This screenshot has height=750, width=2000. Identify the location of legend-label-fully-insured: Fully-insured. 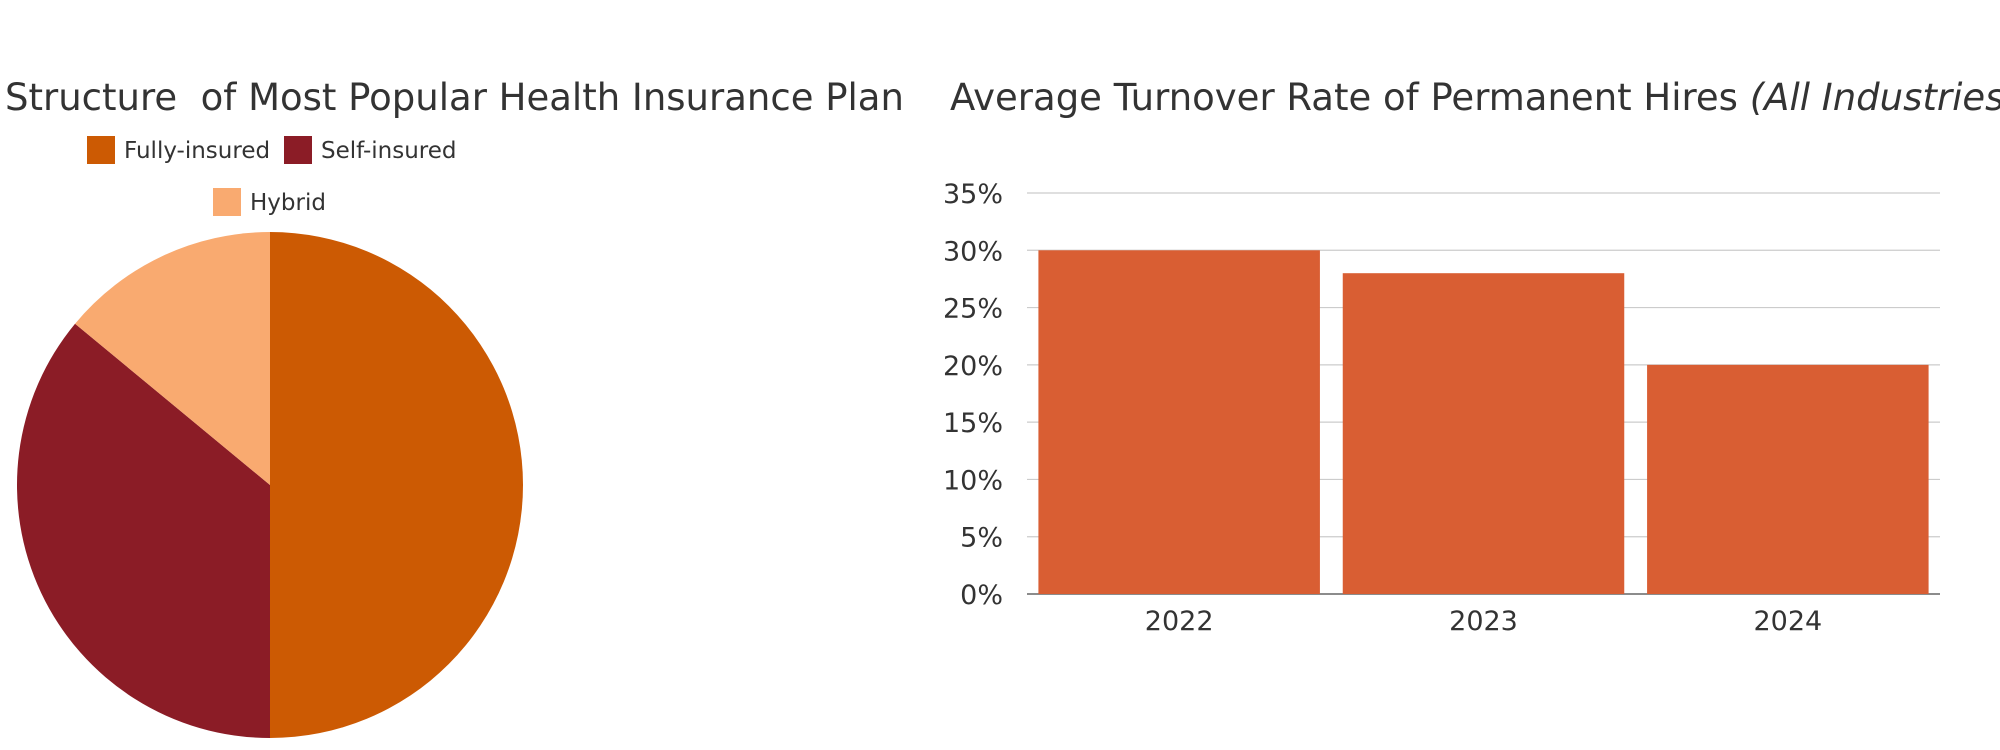
(197, 151).